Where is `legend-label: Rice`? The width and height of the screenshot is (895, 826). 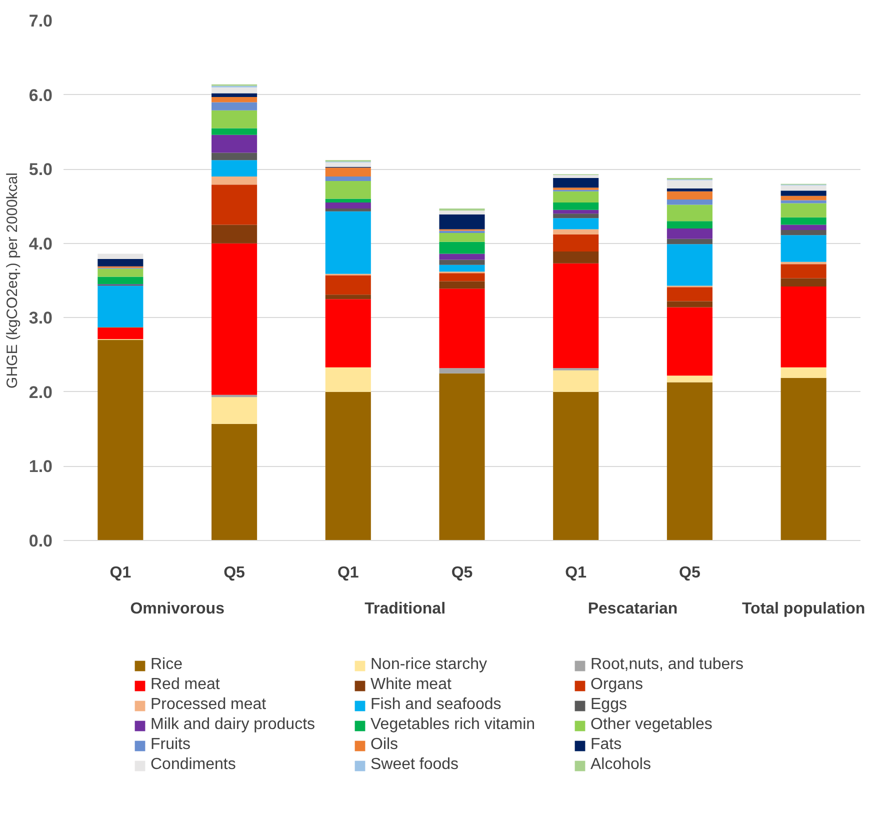 legend-label: Rice is located at coordinates (167, 665).